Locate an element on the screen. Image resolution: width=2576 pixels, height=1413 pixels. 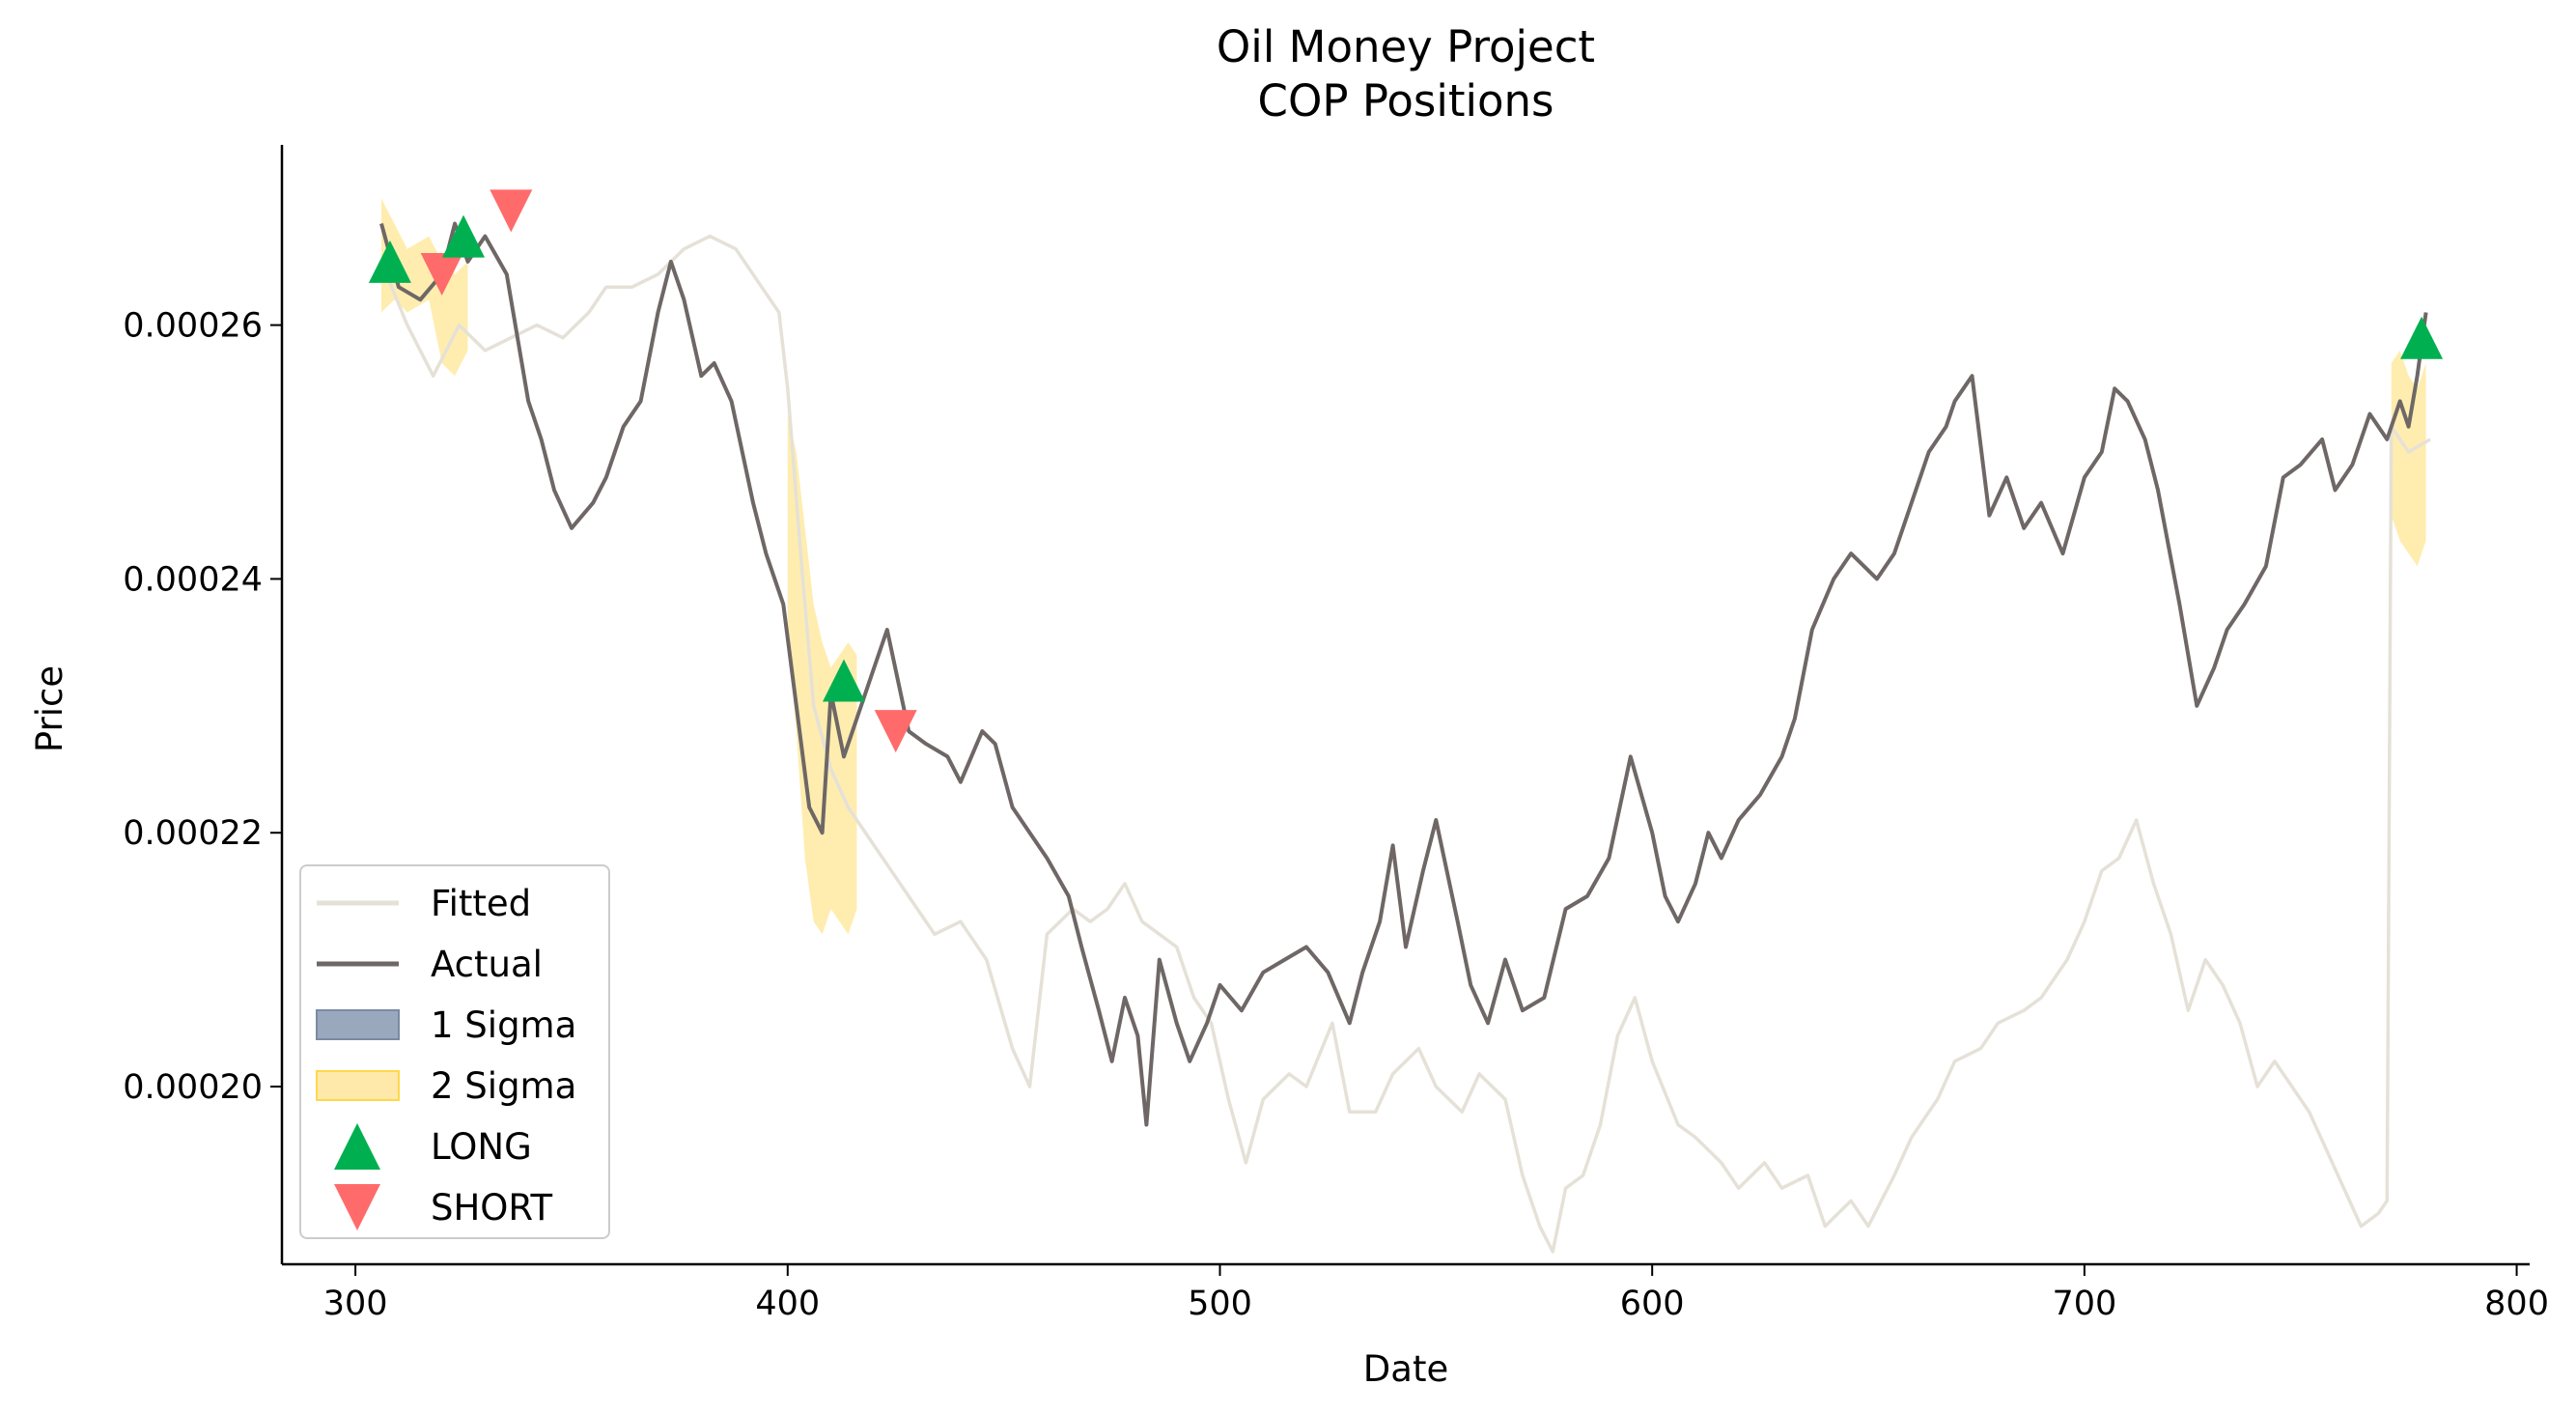
x-axis-ticks: 300 400 500 600 700 800 is located at coordinates (1436, 1293).